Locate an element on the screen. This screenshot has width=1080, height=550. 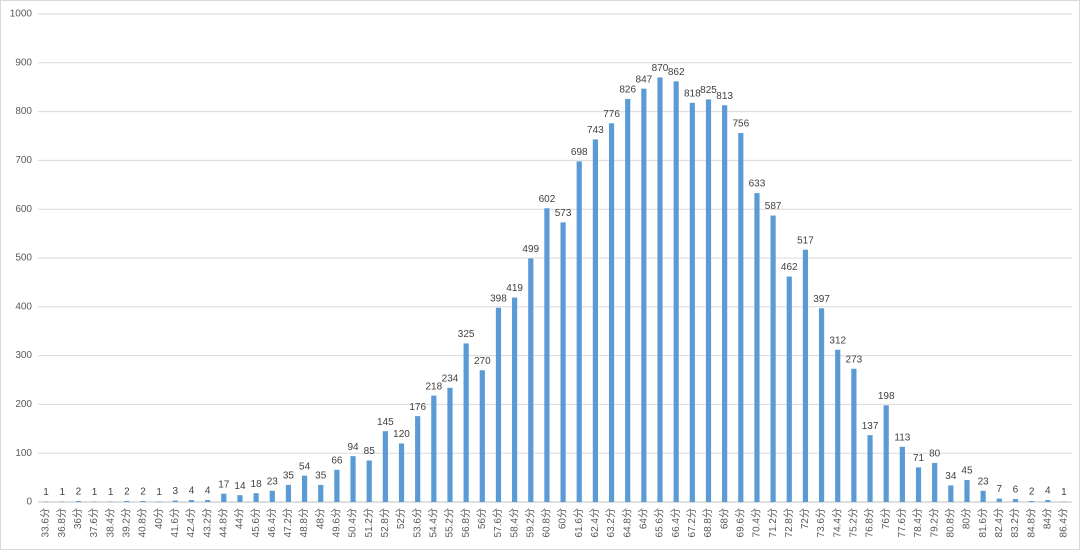
value-label: 870 is located at coordinates (660, 68).